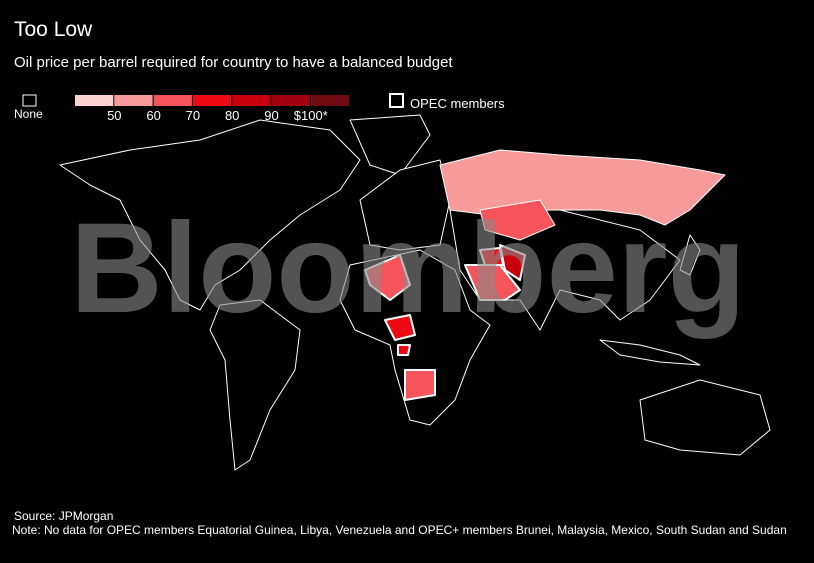 The image size is (814, 563). What do you see at coordinates (517, 220) in the screenshot?
I see `kazakhstan` at bounding box center [517, 220].